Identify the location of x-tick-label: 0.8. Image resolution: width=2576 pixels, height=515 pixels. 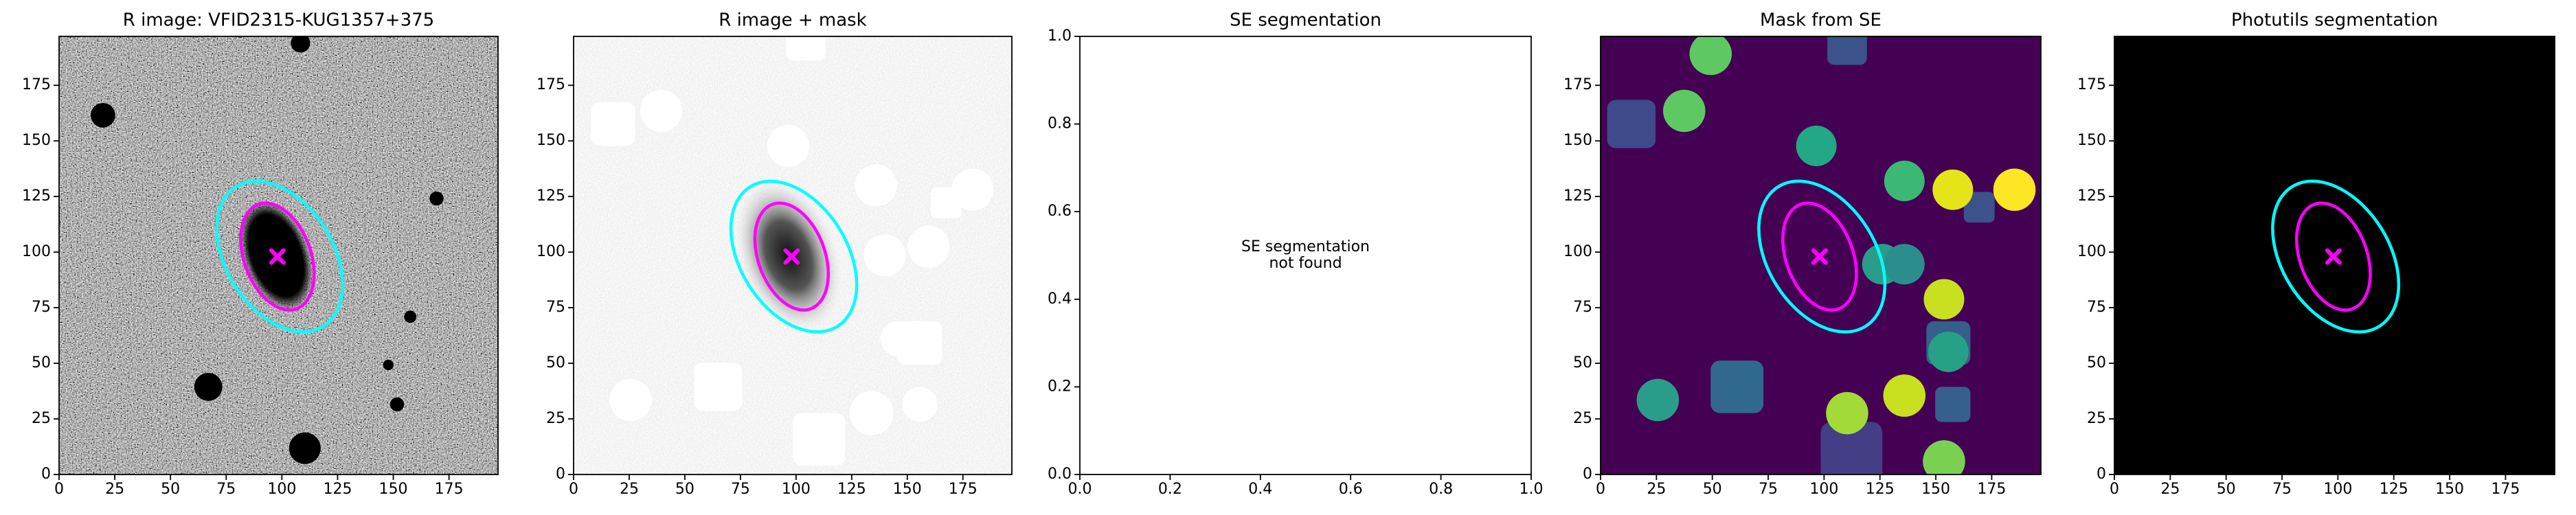
(1441, 489).